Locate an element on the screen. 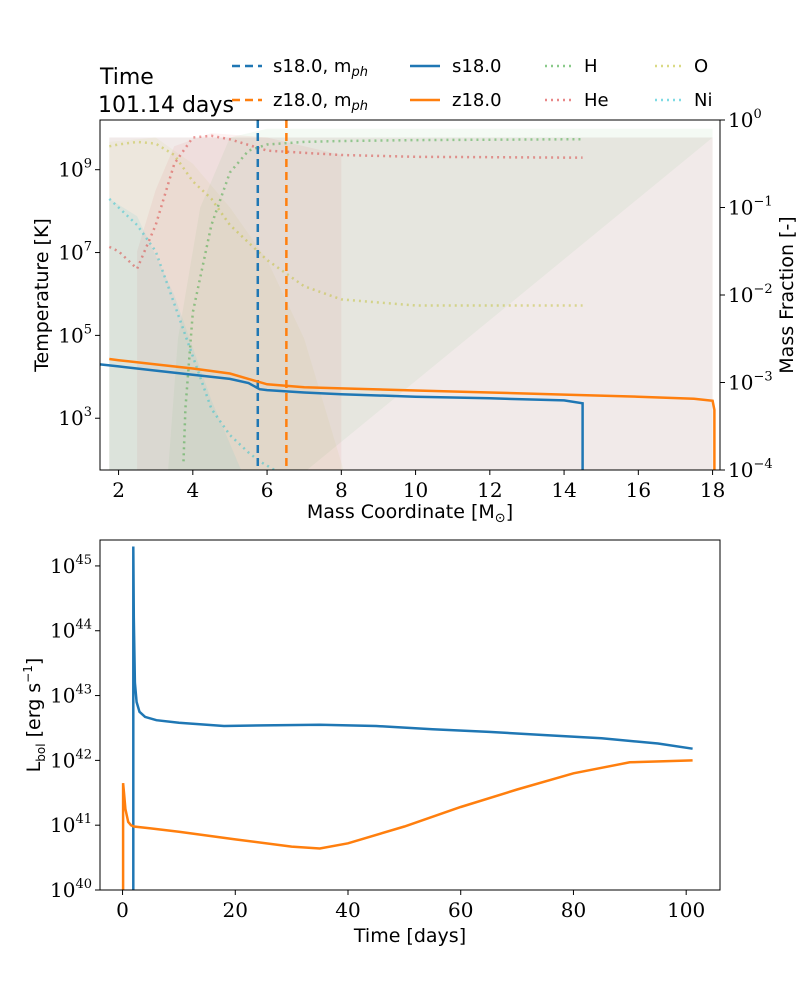 Image resolution: width=800 pixels, height=1000 pixels. top-x-tick-label: 4 is located at coordinates (192, 490).